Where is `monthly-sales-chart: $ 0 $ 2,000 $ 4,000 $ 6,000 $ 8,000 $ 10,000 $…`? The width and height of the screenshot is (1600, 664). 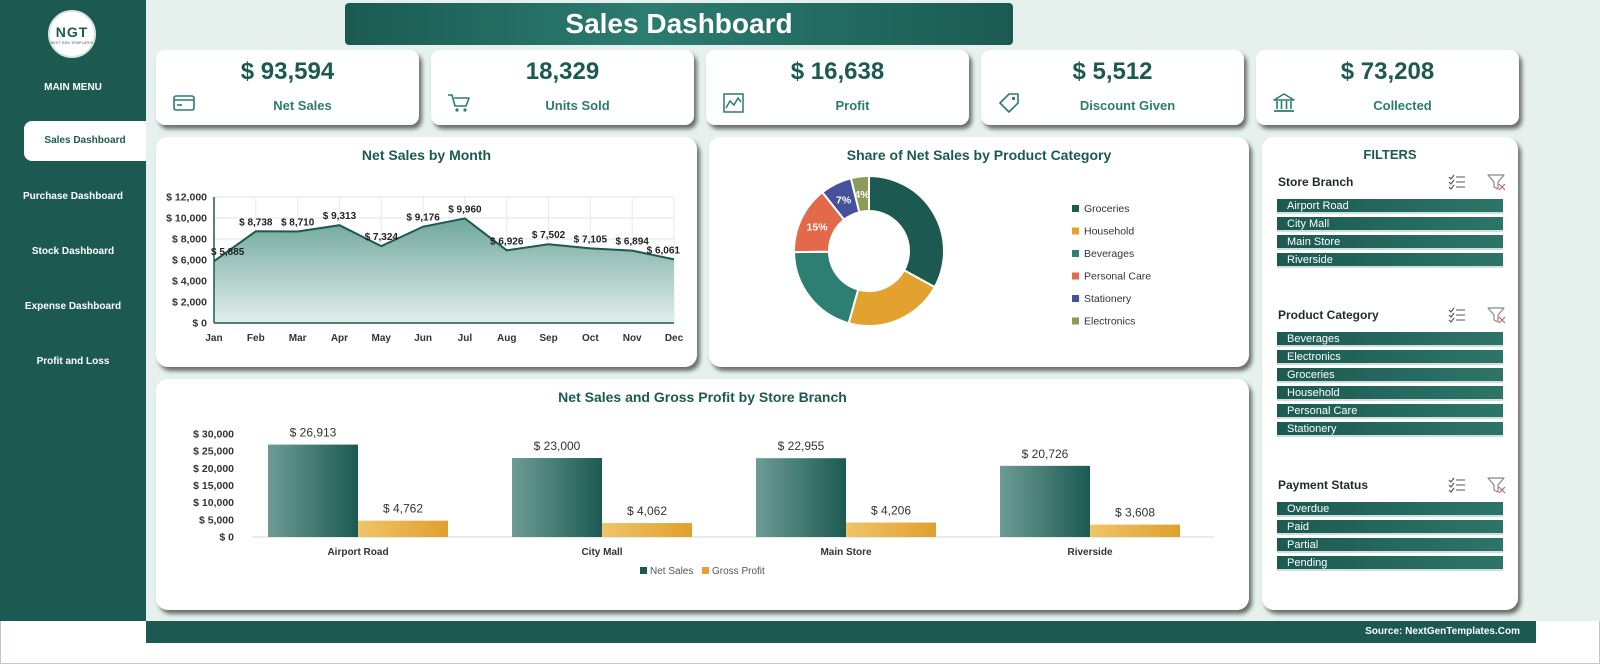
monthly-sales-chart: $ 0 $ 2,000 $ 4,000 $ 6,000 $ 8,000 $ 10,000 $… is located at coordinates (424, 268).